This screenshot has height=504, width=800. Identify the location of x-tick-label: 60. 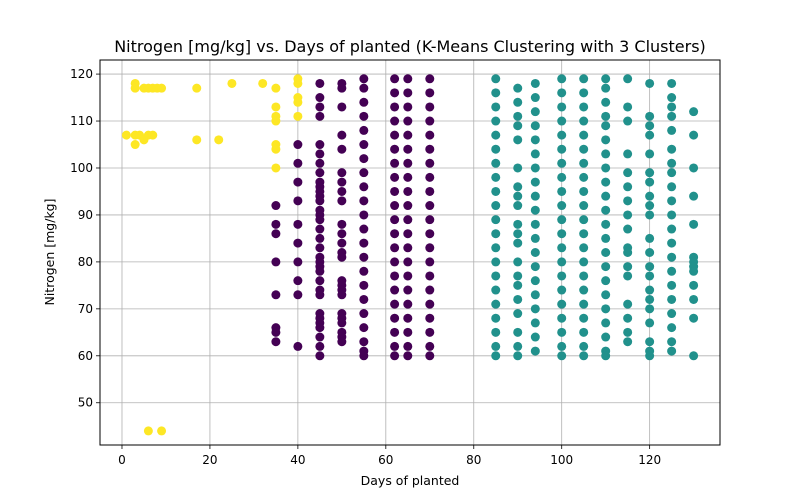
(385, 460).